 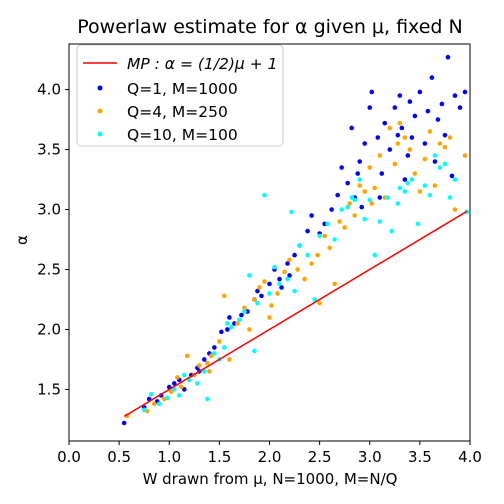 What do you see at coordinates (370, 457) in the screenshot?
I see `x-tick-label: 3.0` at bounding box center [370, 457].